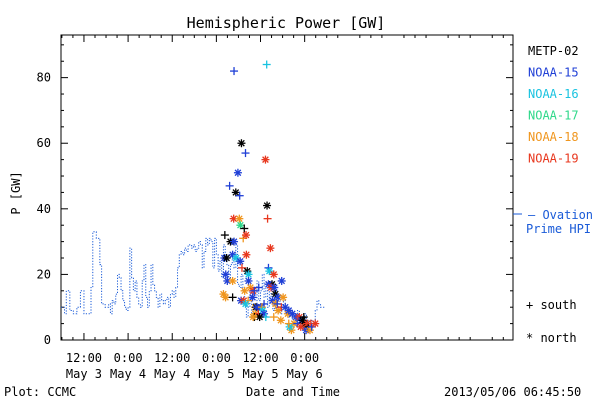  I want to click on ovation-line, so click(193, 279).